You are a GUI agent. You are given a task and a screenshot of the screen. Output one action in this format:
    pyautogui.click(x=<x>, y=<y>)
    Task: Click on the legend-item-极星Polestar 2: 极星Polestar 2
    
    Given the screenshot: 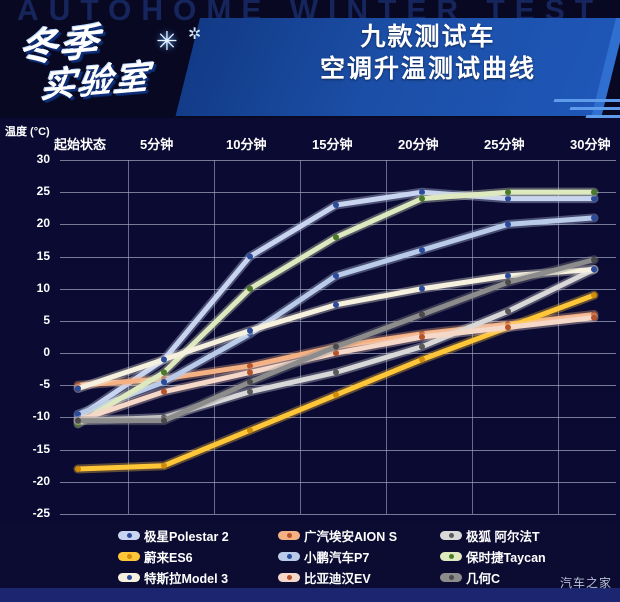 What is the action you would take?
    pyautogui.click(x=173, y=535)
    